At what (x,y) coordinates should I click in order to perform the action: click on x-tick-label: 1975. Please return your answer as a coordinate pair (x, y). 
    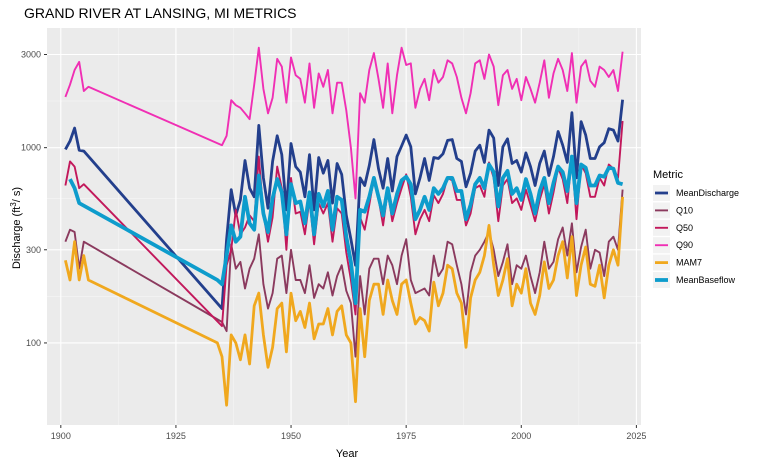
    Looking at the image, I should click on (406, 436).